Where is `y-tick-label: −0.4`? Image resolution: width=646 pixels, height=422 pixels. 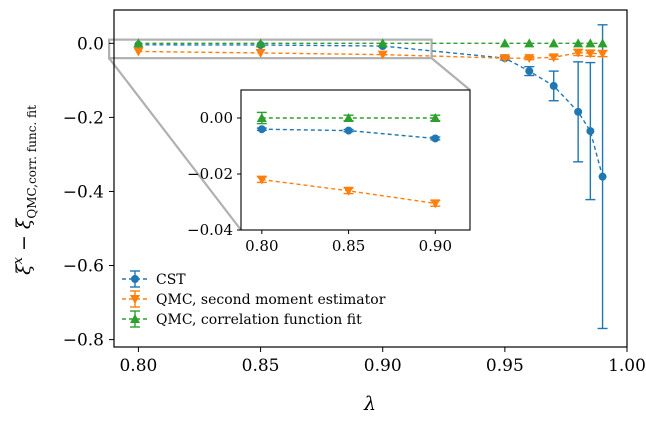
y-tick-label: −0.4 is located at coordinates (83, 192).